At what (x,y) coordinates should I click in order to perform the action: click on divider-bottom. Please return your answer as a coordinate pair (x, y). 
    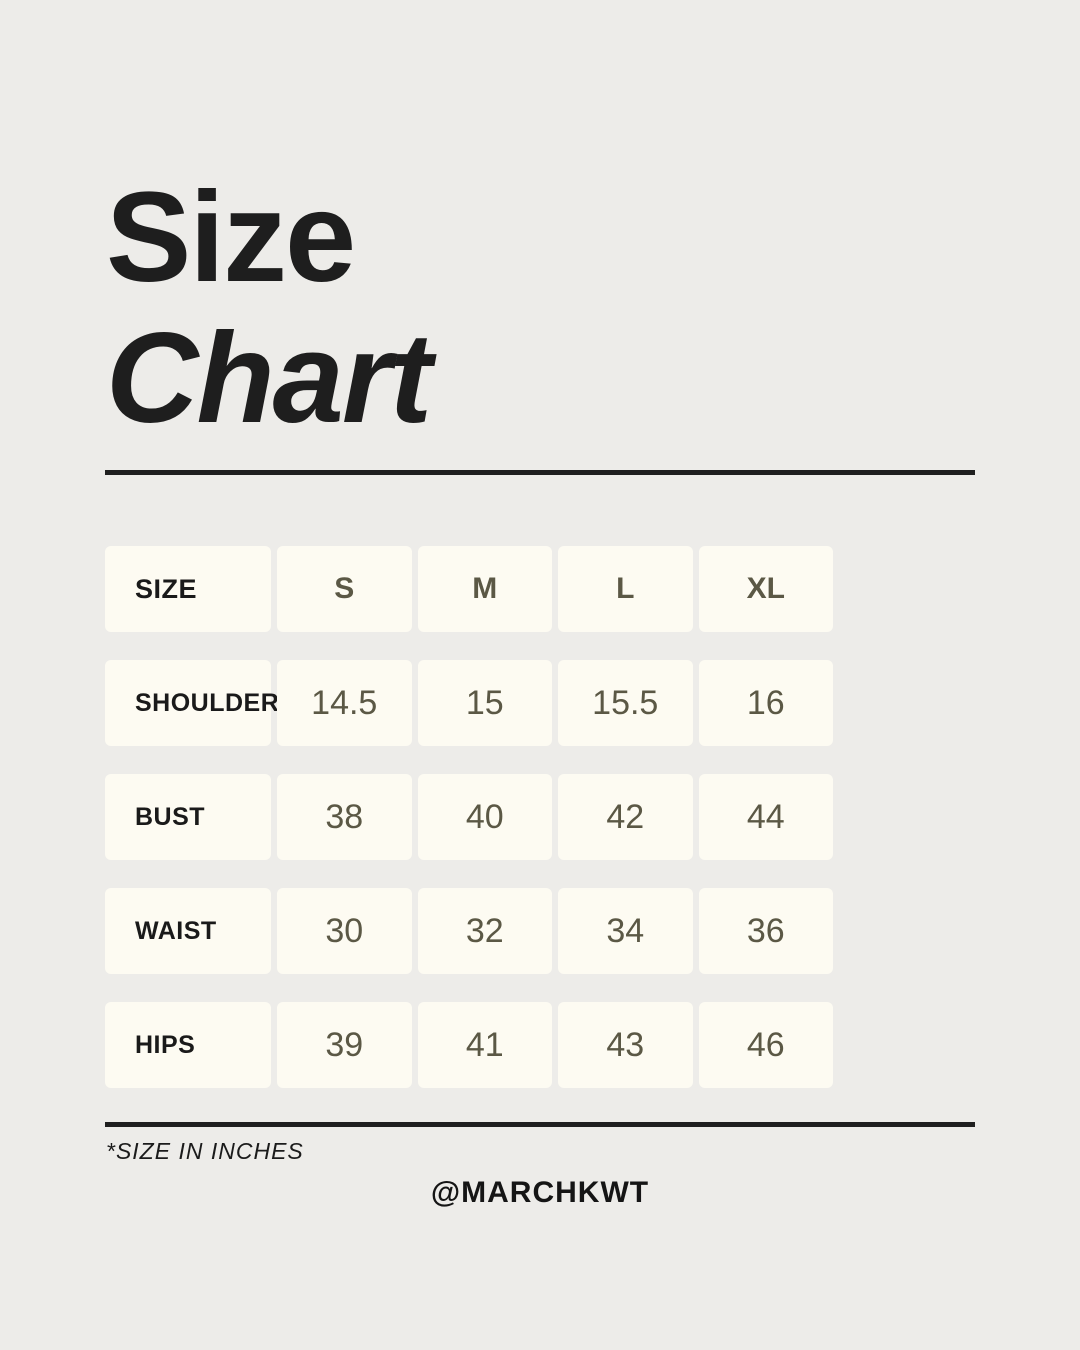
    Looking at the image, I should click on (540, 1124).